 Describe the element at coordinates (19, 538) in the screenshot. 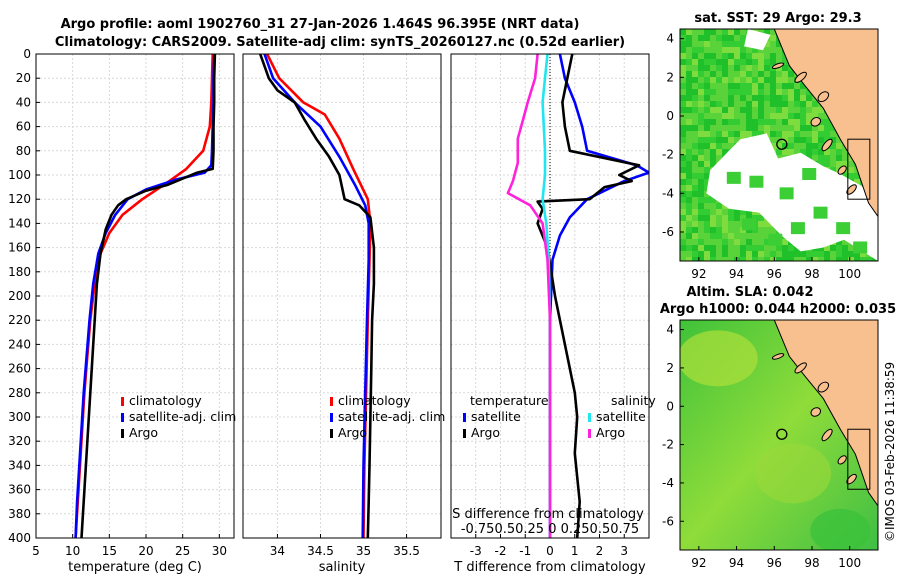

I see `y-tick-label: 400` at that location.